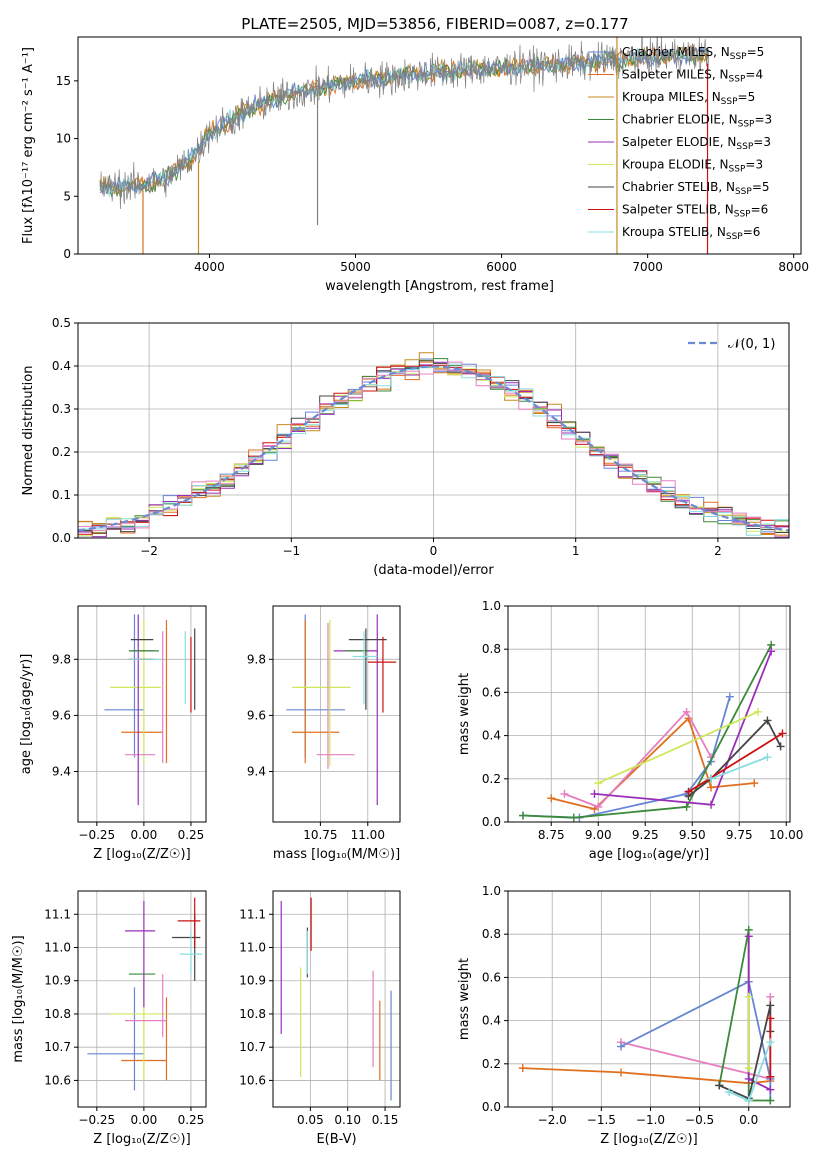 Image resolution: width=819 pixels, height=1170 pixels. What do you see at coordinates (748, 1120) in the screenshot?
I see `x-tick-label: 0.0` at bounding box center [748, 1120].